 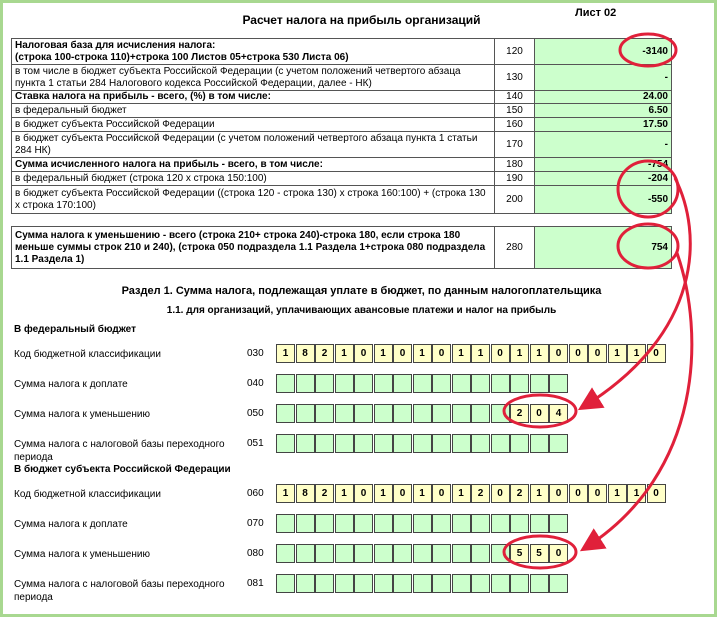 What do you see at coordinates (255, 583) in the screenshot?
I see `field-code: 081` at bounding box center [255, 583].